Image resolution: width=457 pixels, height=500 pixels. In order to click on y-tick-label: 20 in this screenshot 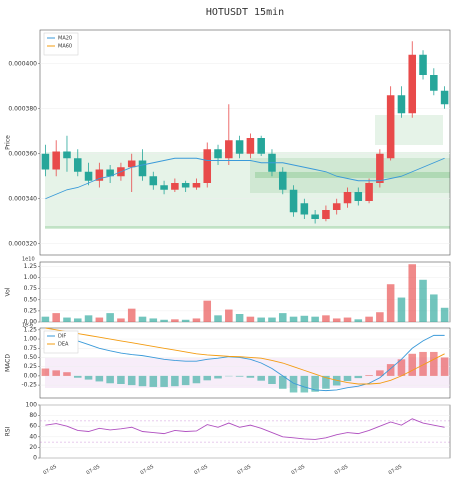, I will do `click(33, 447)`.